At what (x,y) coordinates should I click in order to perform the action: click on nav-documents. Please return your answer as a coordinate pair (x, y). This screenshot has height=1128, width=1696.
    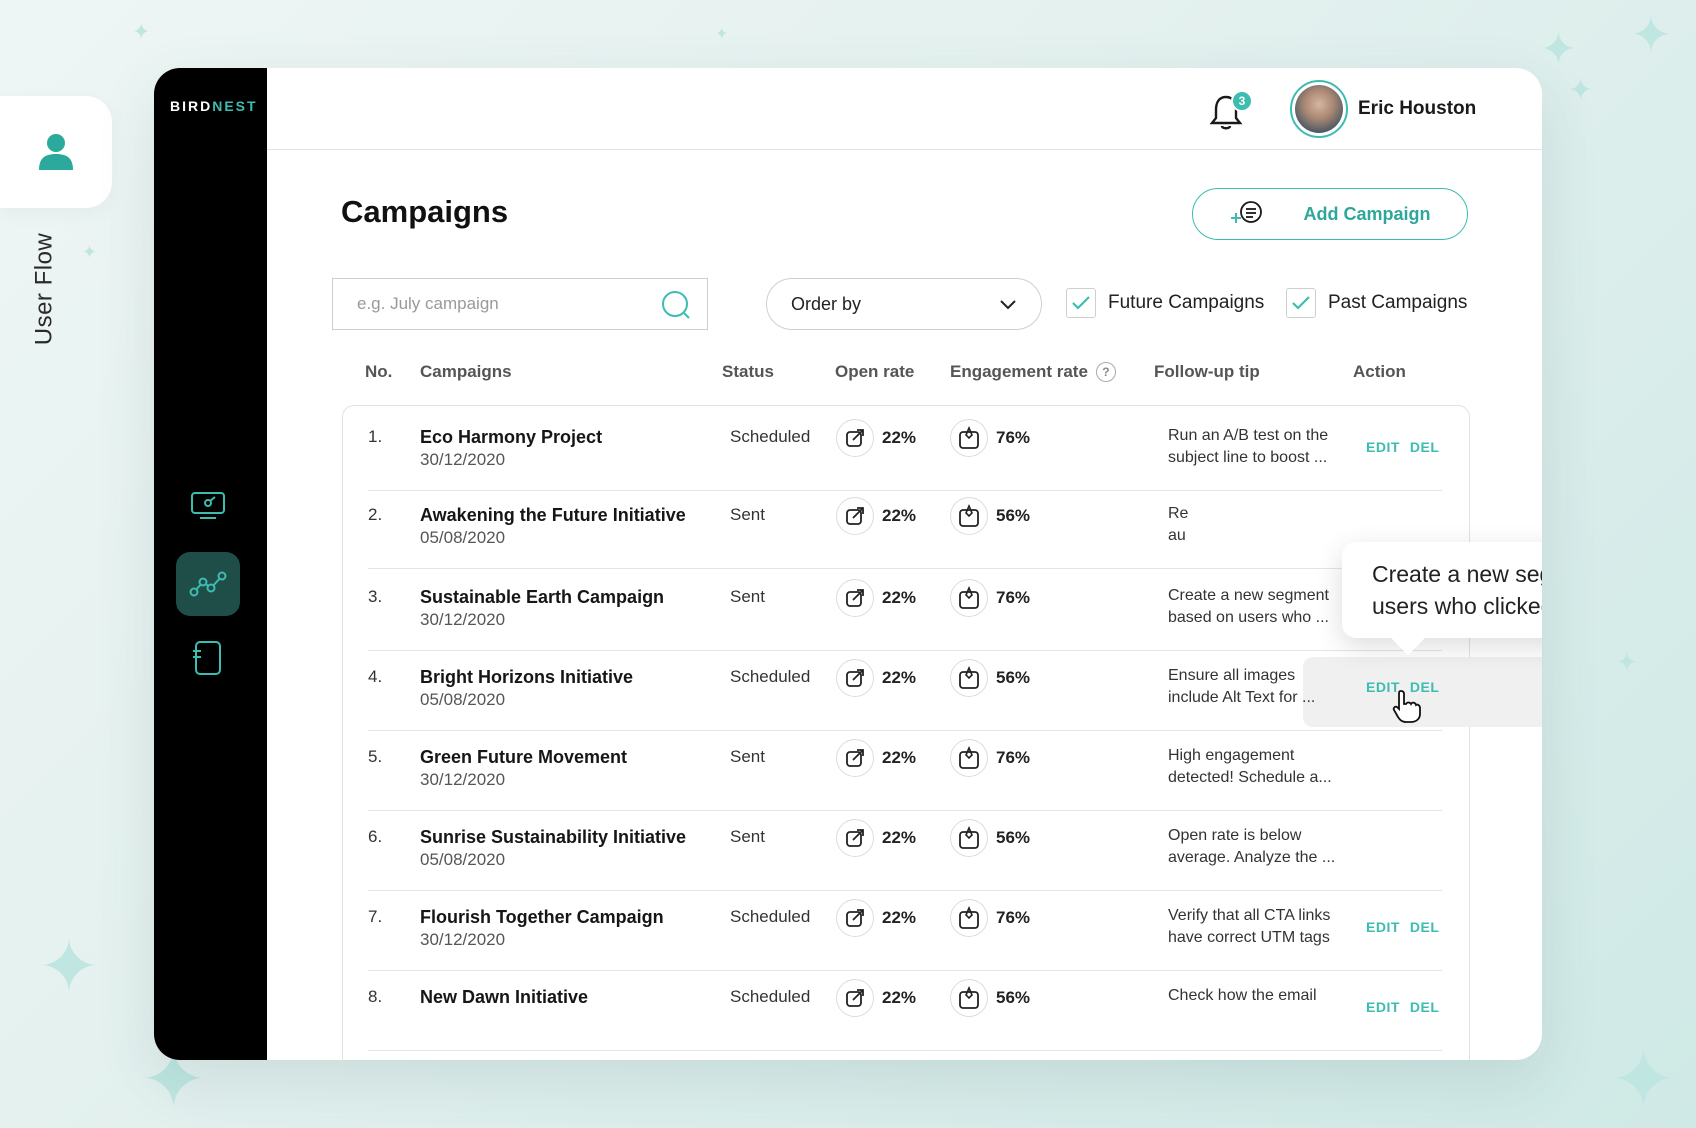
    Looking at the image, I should click on (208, 658).